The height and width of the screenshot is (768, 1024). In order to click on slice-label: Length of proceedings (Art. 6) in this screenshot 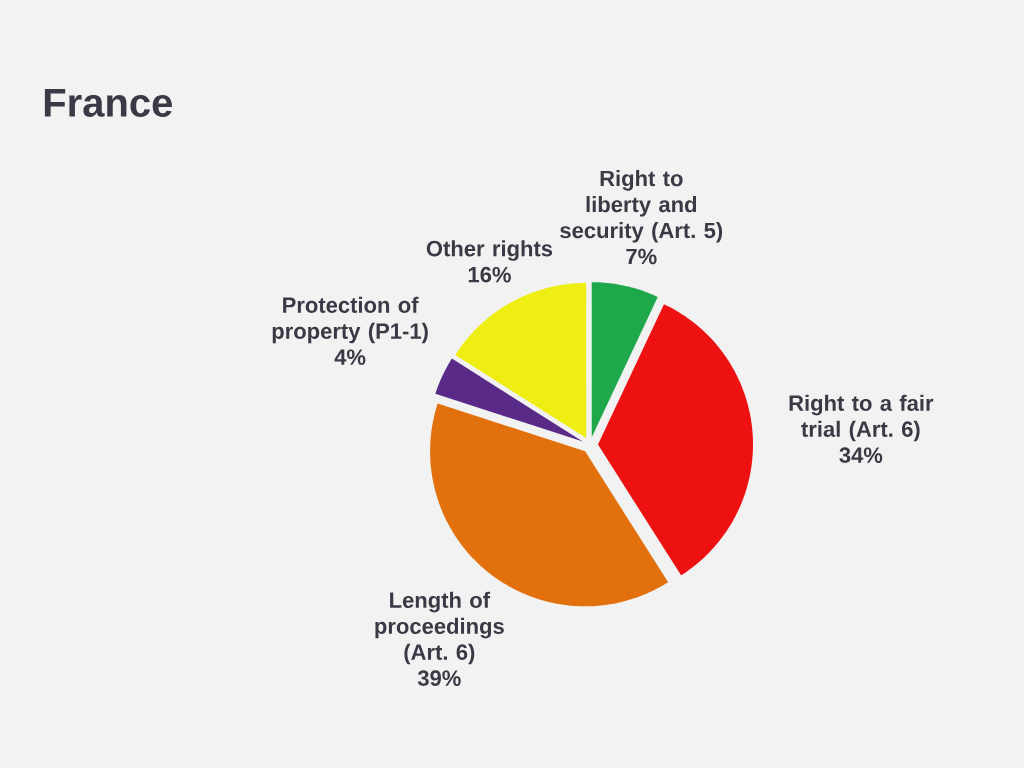, I will do `click(439, 628)`.